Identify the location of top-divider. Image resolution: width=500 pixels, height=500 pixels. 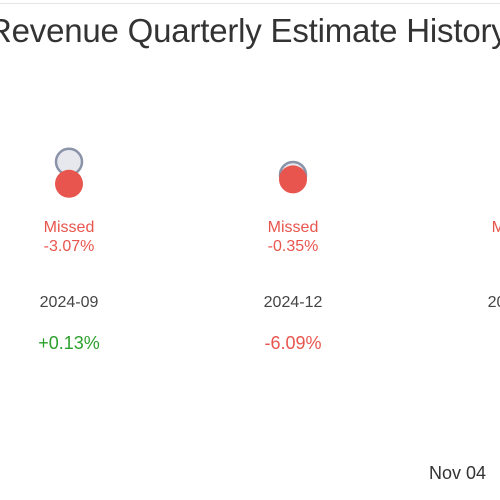
(250, 3).